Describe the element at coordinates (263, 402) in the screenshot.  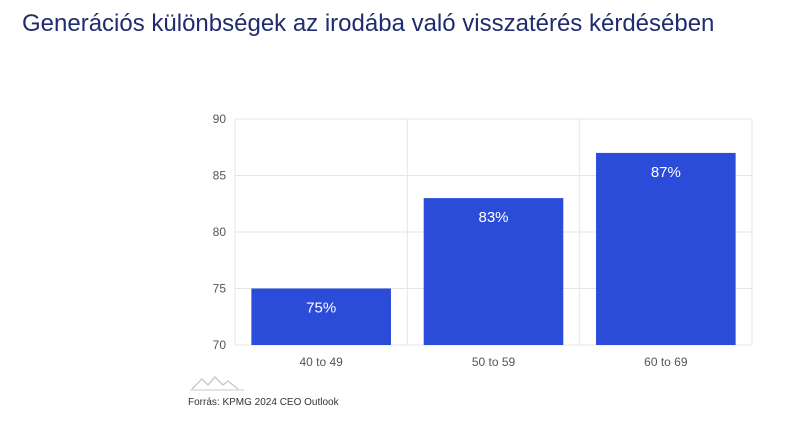
I see `source-note: Forrás: KPMG 2024 CEO Outlook` at that location.